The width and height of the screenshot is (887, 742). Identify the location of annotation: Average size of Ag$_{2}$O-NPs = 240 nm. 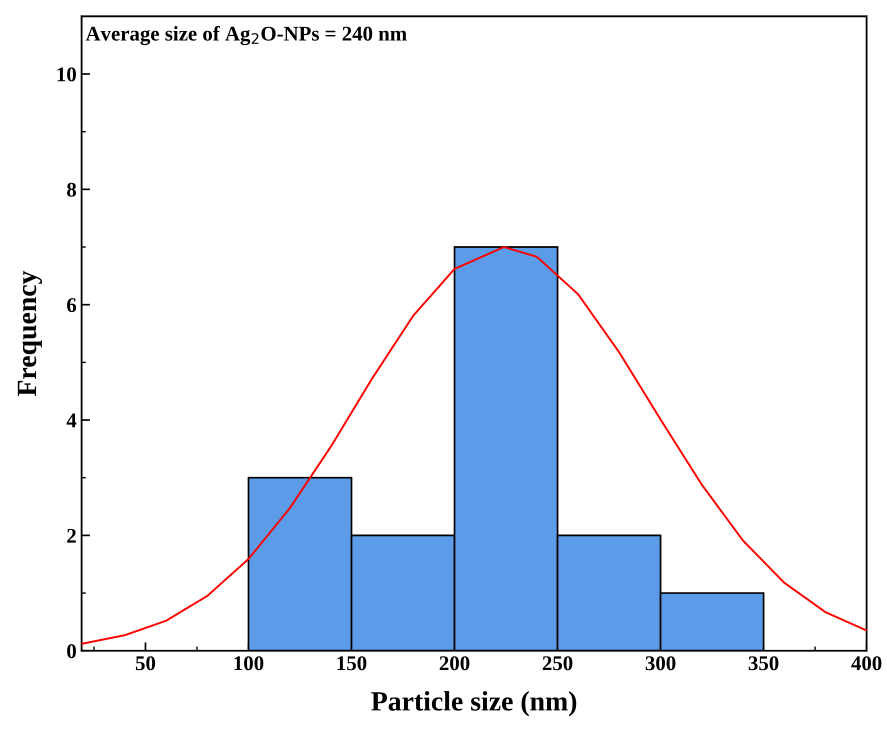
(246, 36).